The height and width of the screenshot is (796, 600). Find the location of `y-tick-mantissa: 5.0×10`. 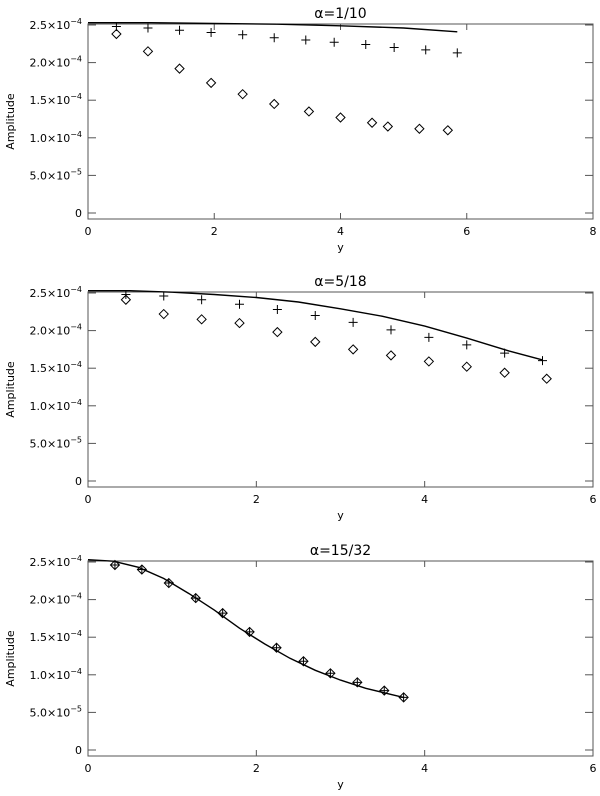

y-tick-mantissa: 5.0×10 is located at coordinates (49, 712).